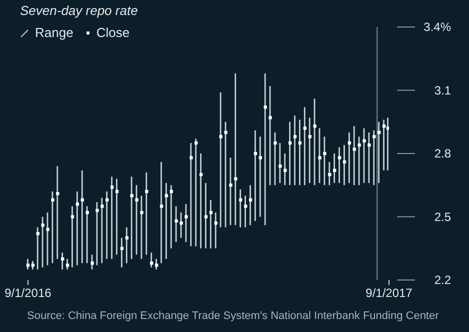 The image size is (469, 332). I want to click on y-tick-label: 2.5, so click(443, 217).